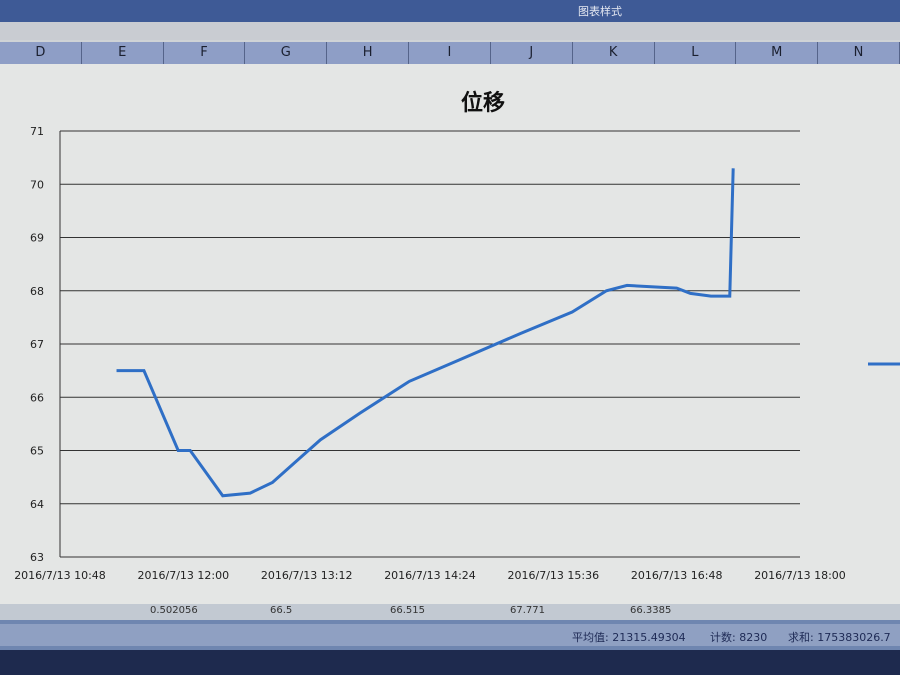  I want to click on x-tick-label: 2016/7/13 14:24, so click(430, 575).